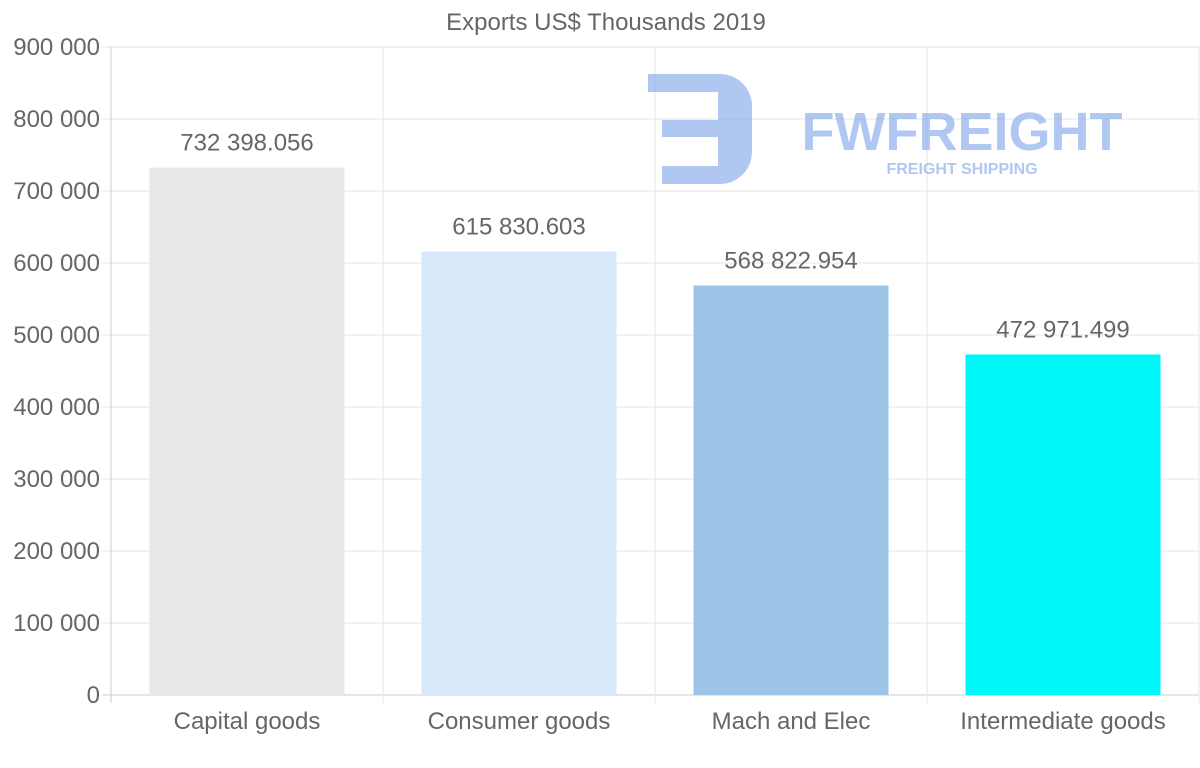 The width and height of the screenshot is (1200, 768). I want to click on data-label: 615 830.603, so click(518, 227).